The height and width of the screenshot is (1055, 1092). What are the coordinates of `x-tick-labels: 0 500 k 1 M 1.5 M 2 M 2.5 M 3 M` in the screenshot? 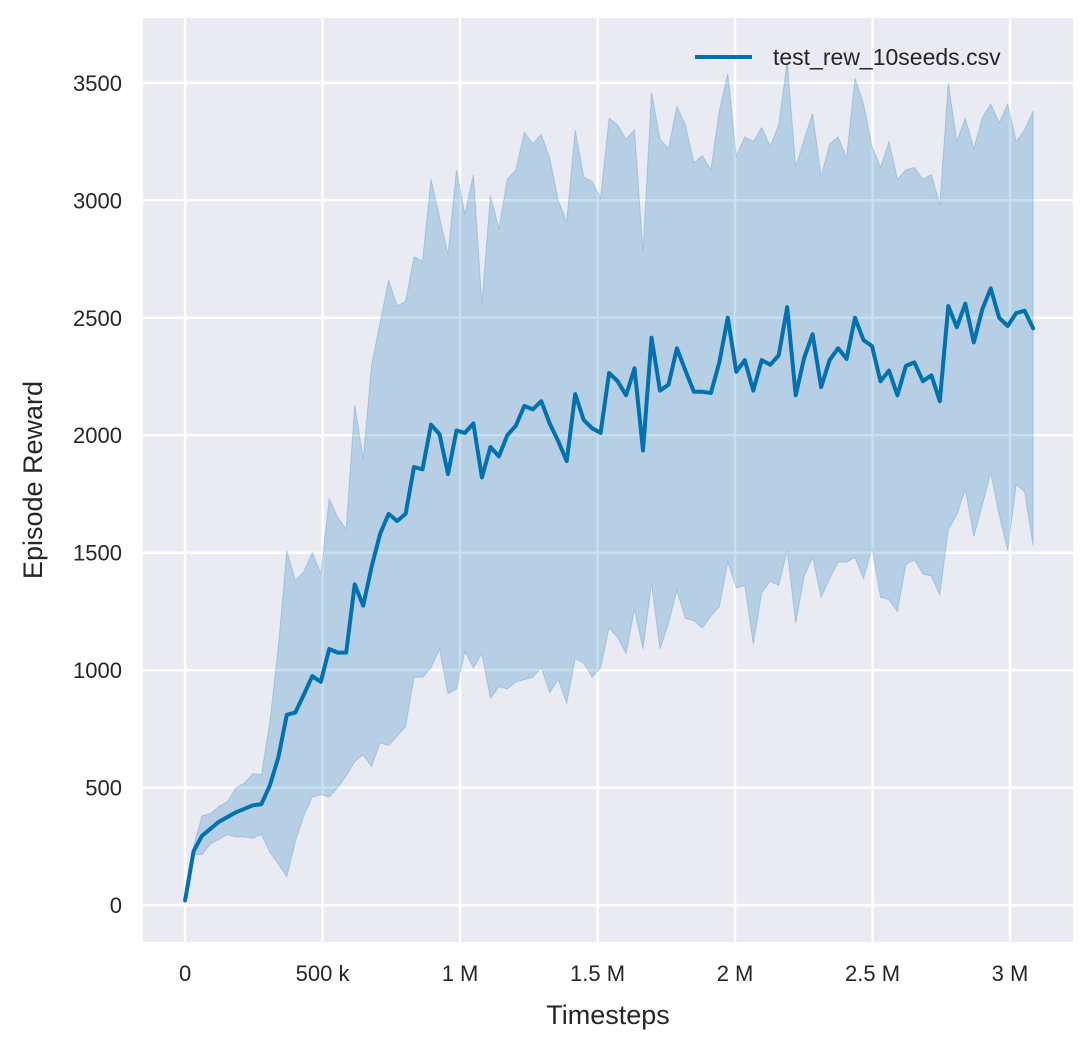 It's located at (603, 973).